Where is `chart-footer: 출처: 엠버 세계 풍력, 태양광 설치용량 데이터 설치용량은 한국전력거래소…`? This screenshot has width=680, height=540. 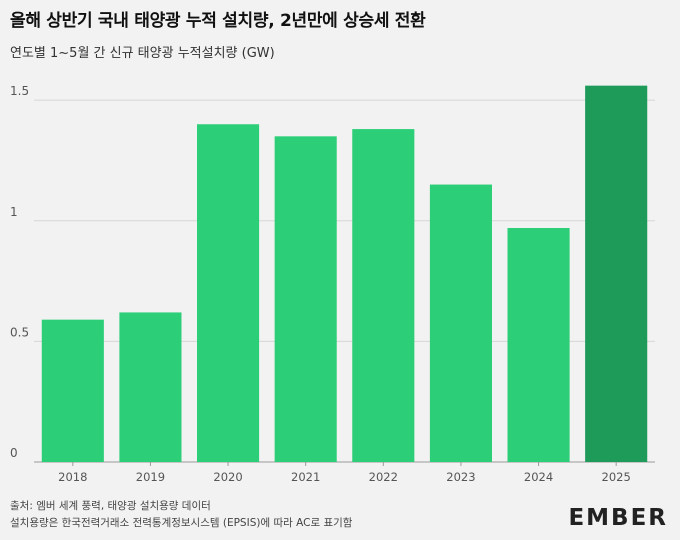 chart-footer: 출처: 엠버 세계 풍력, 태양광 설치용량 데이터 설치용량은 한국전력거래소… is located at coordinates (181, 515).